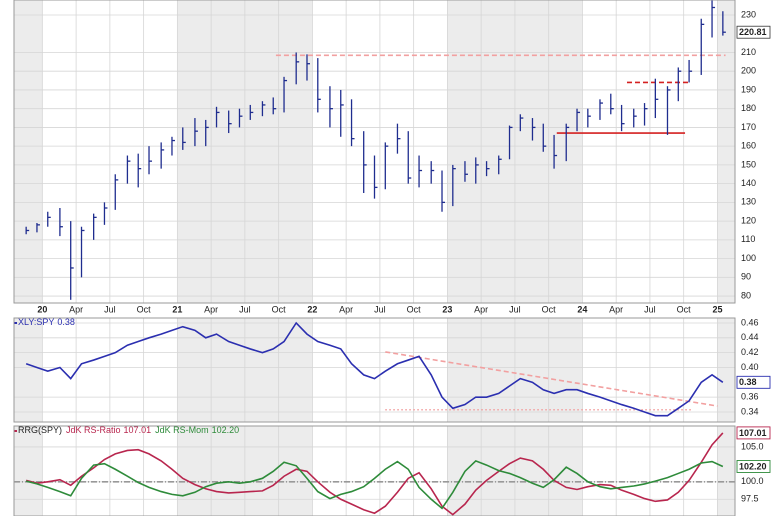  Describe the element at coordinates (750, 337) in the screenshot. I see `y-tick-label: 0.44` at that location.